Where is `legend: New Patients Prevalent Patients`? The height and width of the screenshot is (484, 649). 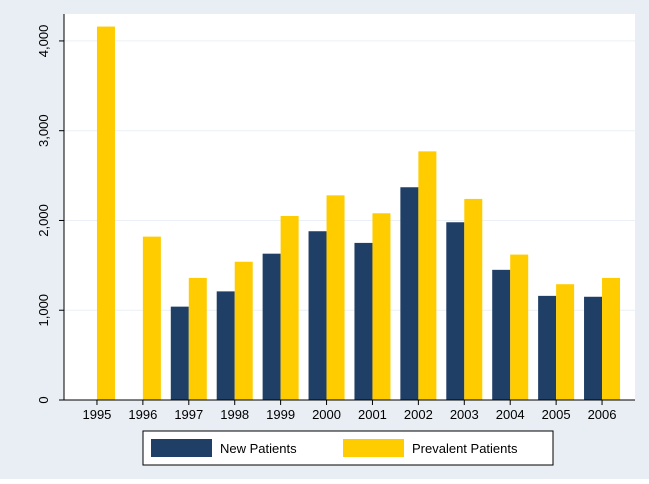 legend: New Patients Prevalent Patients is located at coordinates (348, 448).